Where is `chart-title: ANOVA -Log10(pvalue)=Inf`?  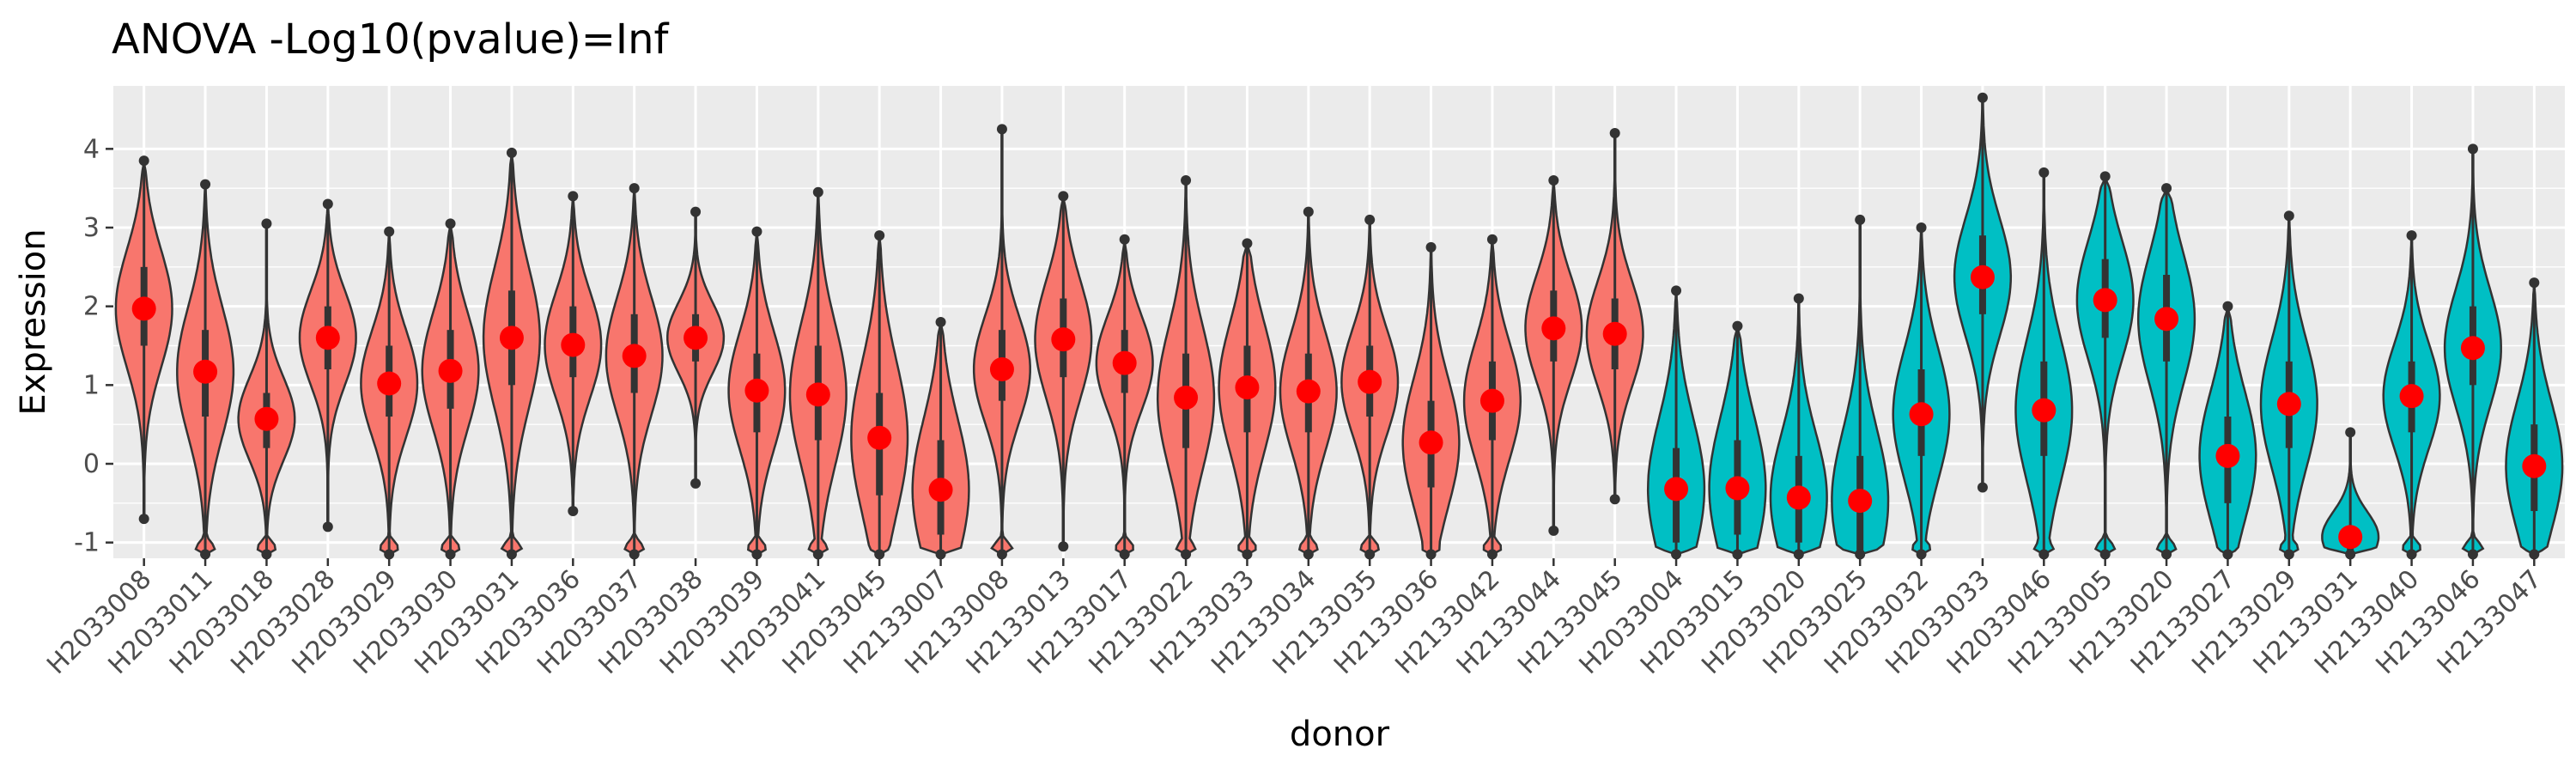 chart-title: ANOVA -Log10(pvalue)=Inf is located at coordinates (391, 39).